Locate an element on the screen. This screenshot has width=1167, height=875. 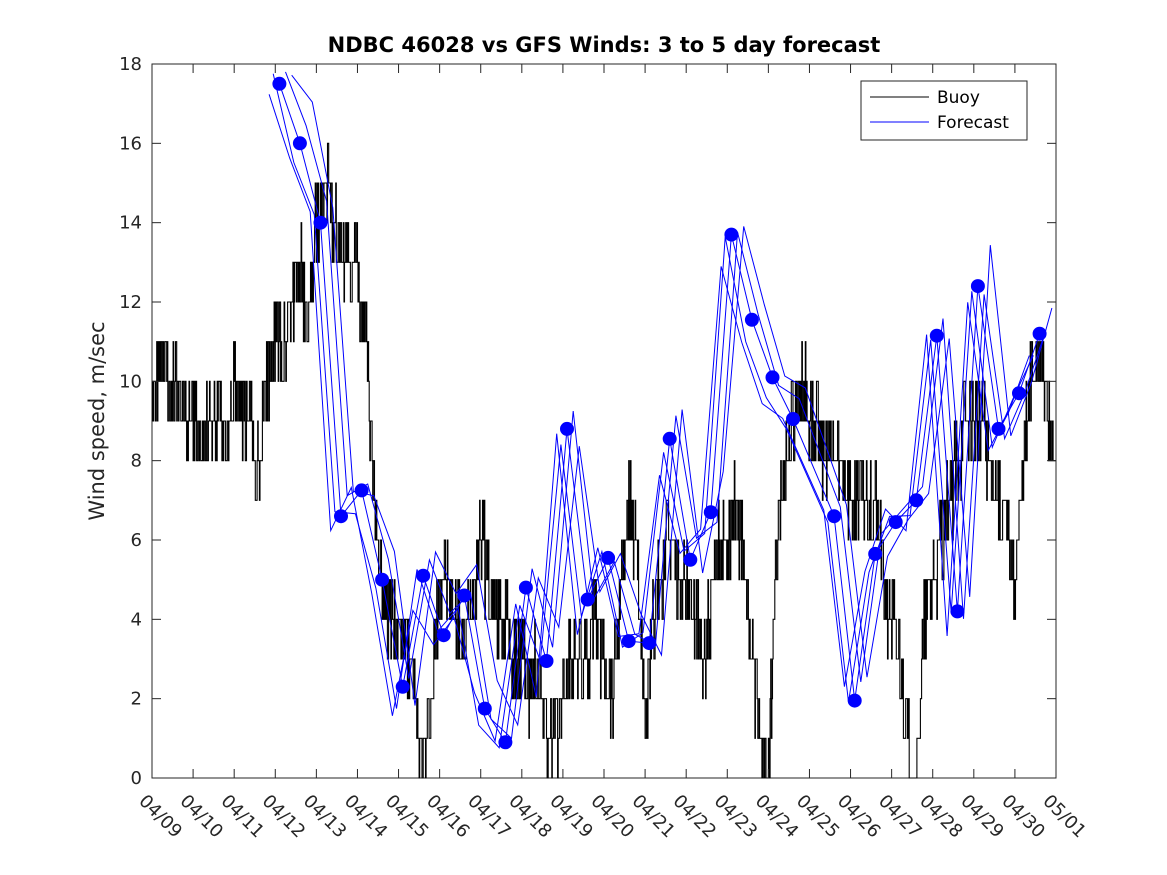
legend-label-forecast: Forecast is located at coordinates (973, 123).